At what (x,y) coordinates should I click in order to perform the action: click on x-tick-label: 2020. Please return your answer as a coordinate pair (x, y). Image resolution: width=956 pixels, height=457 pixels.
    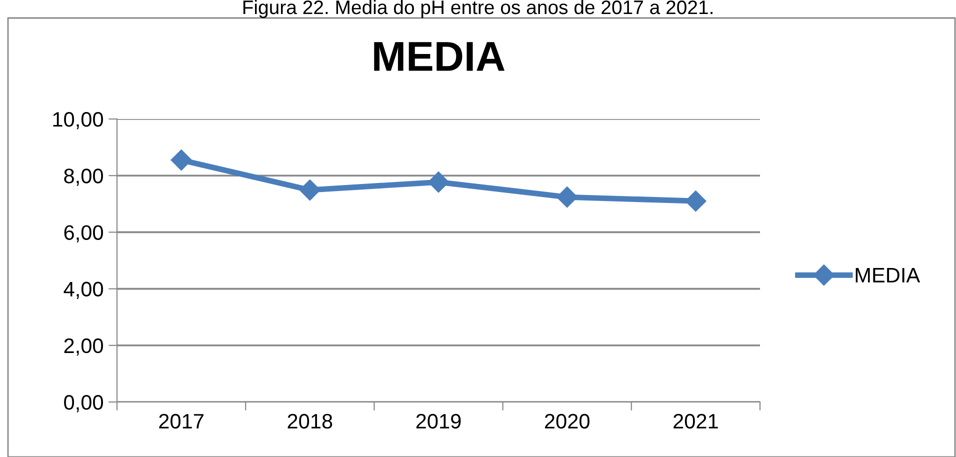
    Looking at the image, I should click on (567, 421).